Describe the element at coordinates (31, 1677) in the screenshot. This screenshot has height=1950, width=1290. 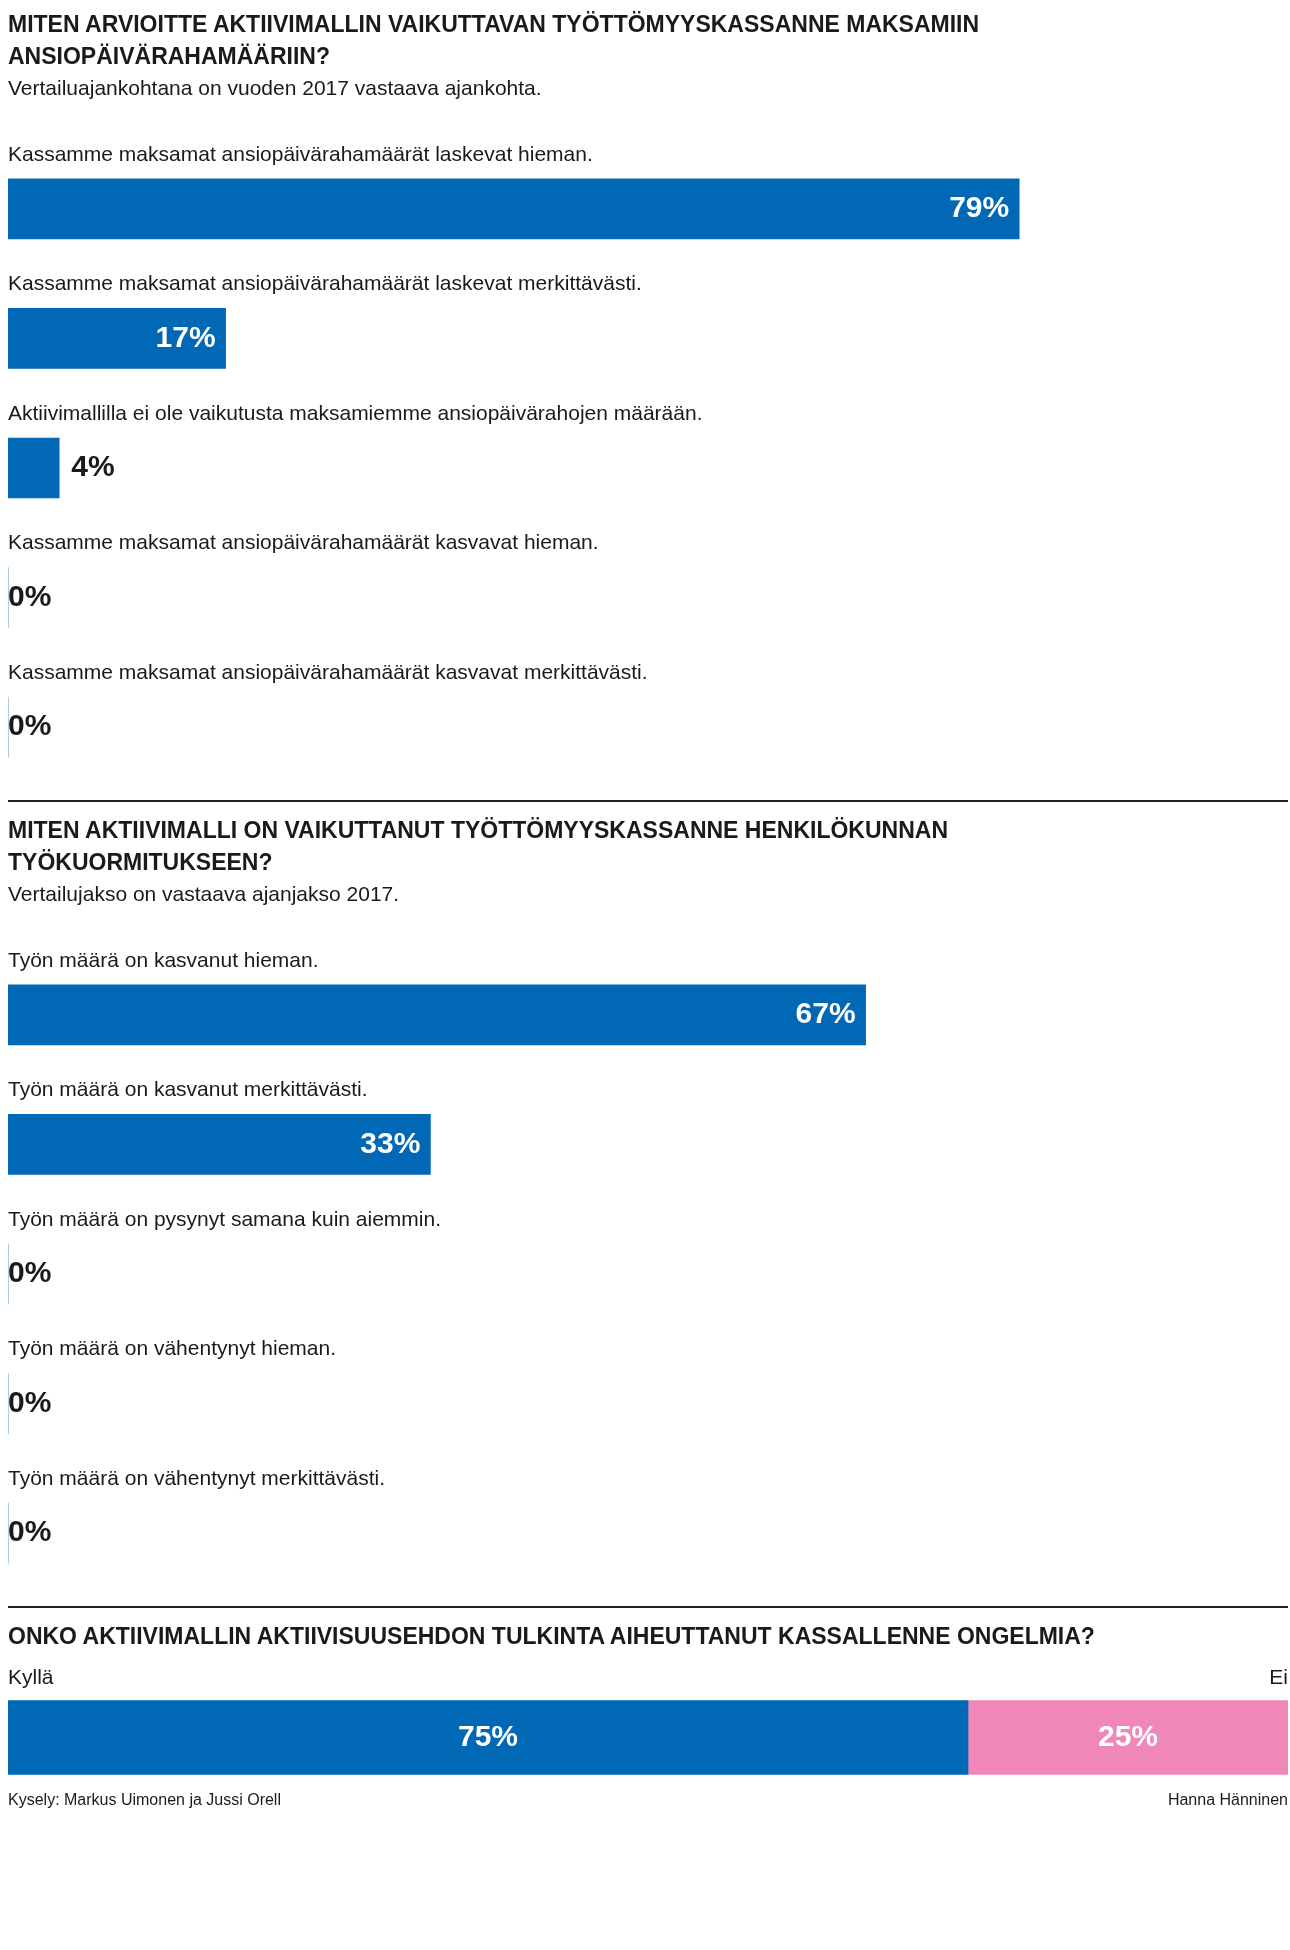
I see `series-label: Kyllä` at that location.